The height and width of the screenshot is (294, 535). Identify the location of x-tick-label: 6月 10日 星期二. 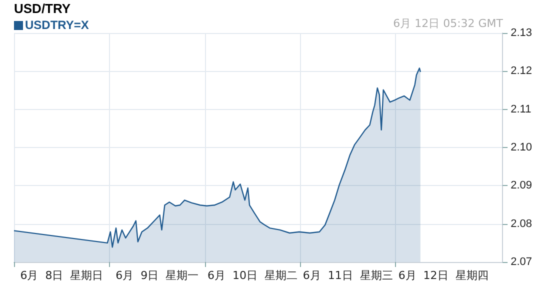
(253, 275).